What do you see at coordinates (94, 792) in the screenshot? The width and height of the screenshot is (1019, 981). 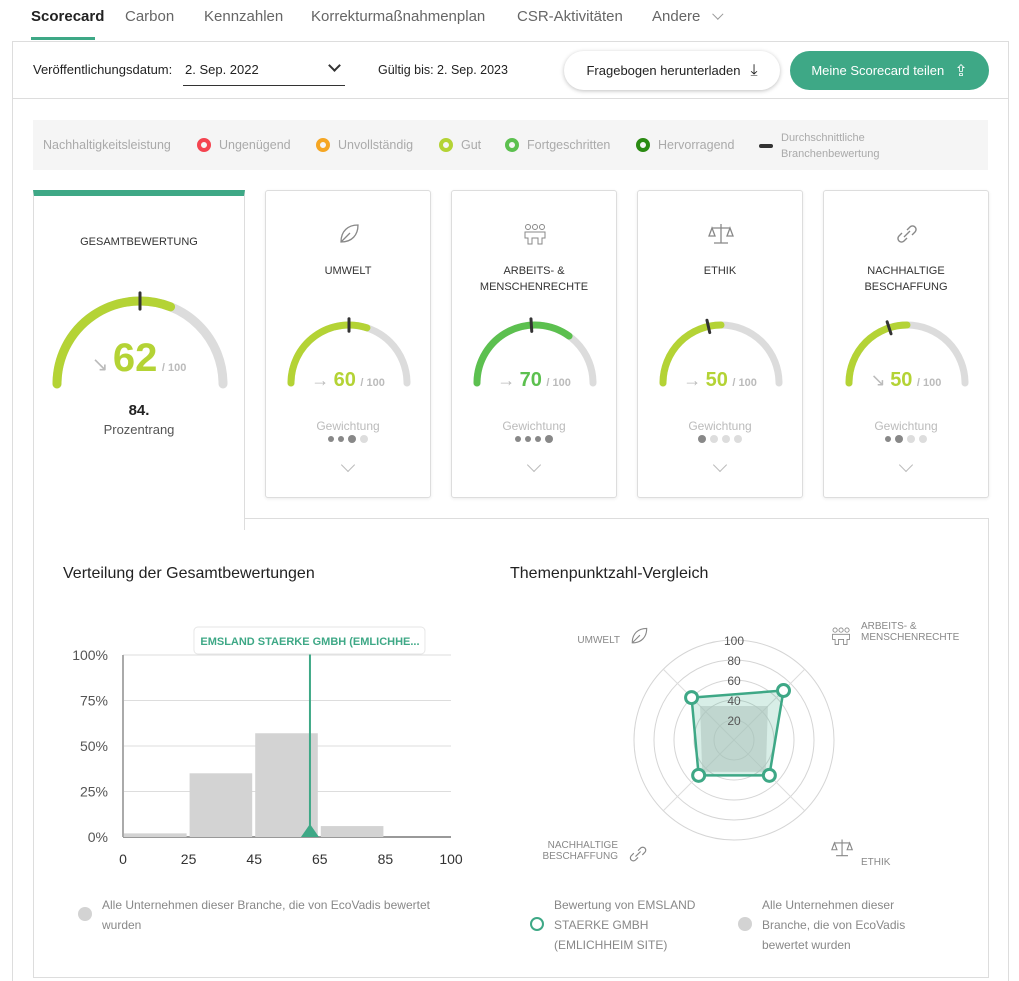 I see `y-tick-label: 25%` at bounding box center [94, 792].